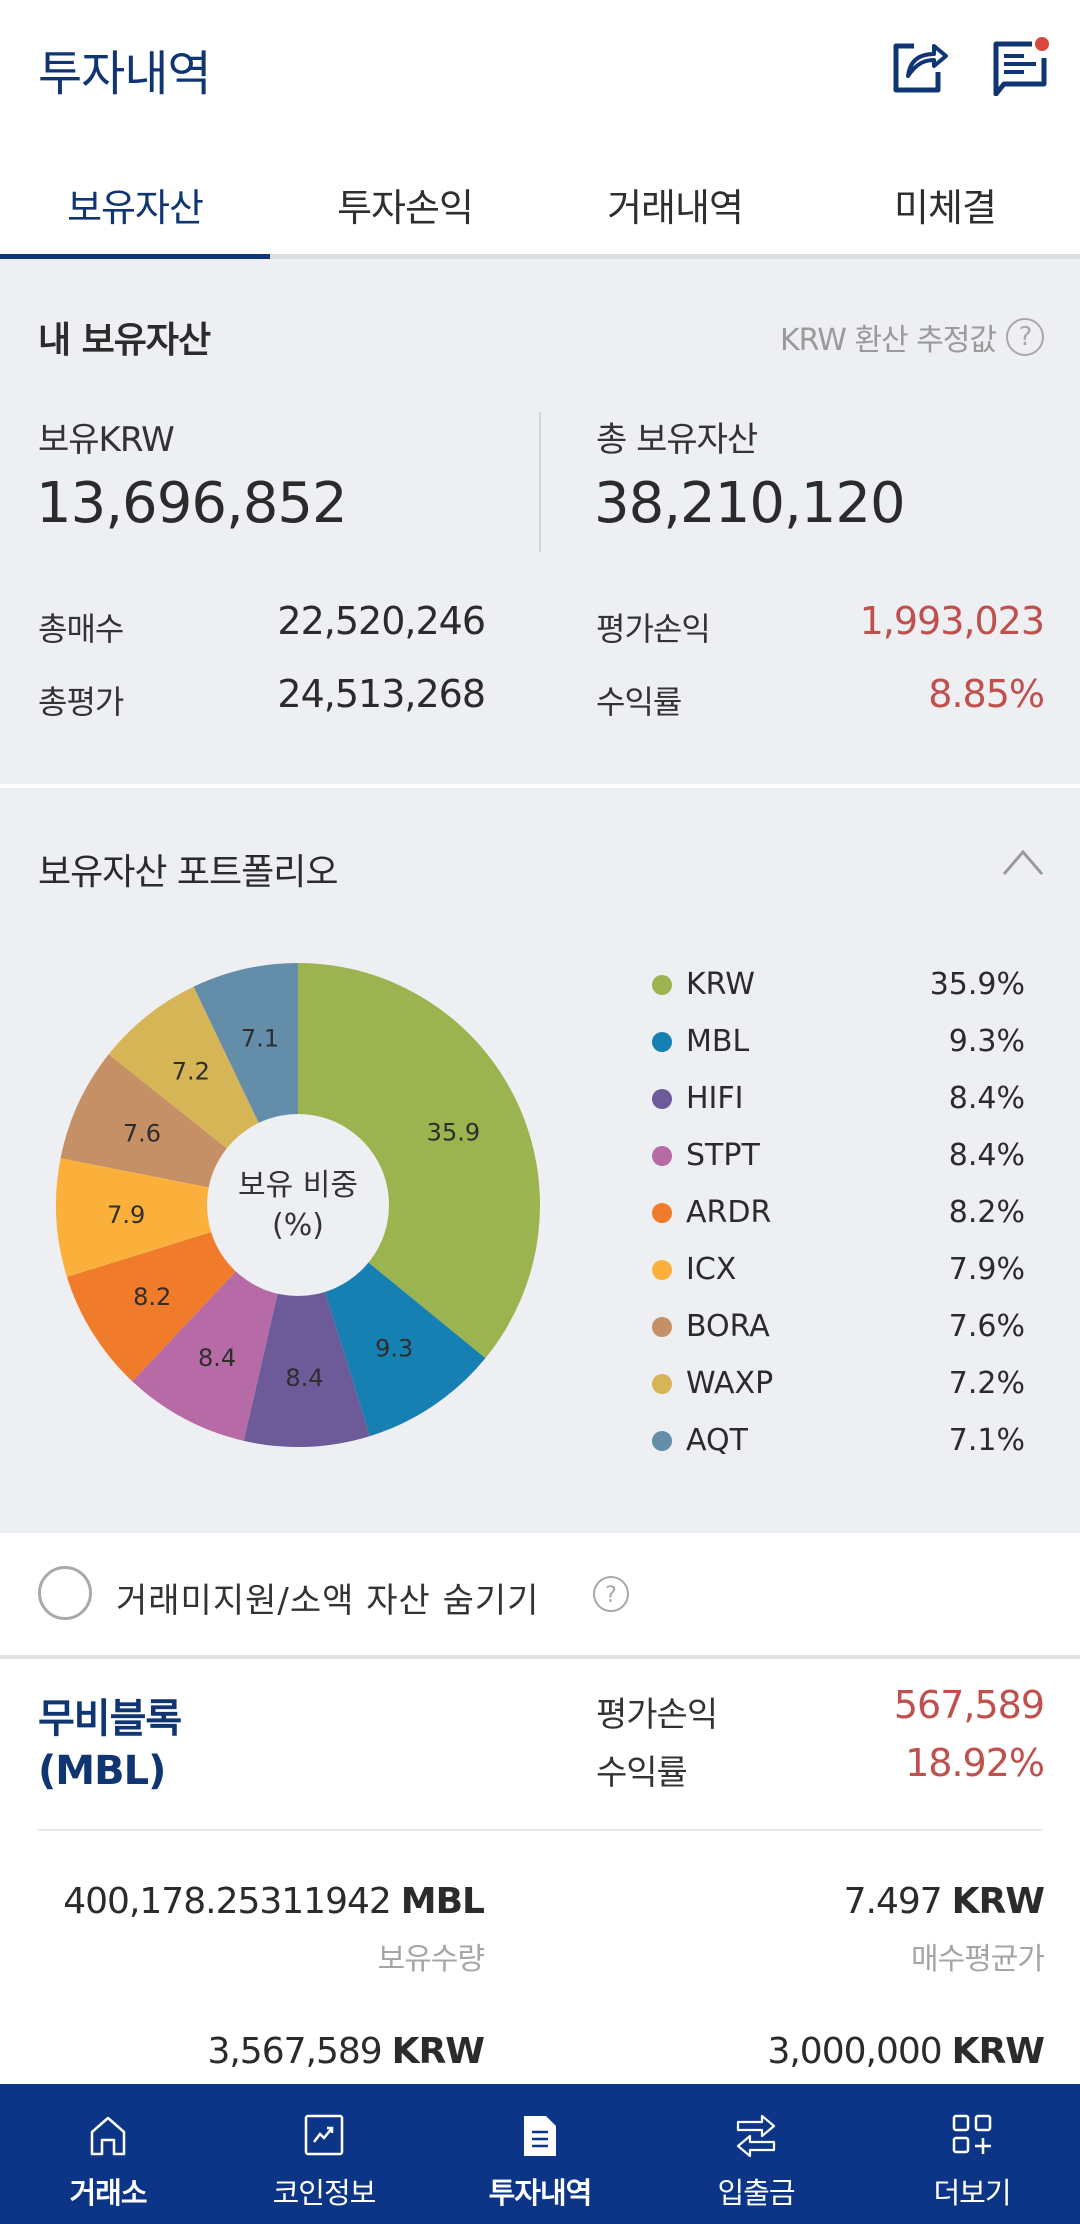 This screenshot has width=1080, height=2224. I want to click on tab-open-orders: 미체결, so click(945, 207).